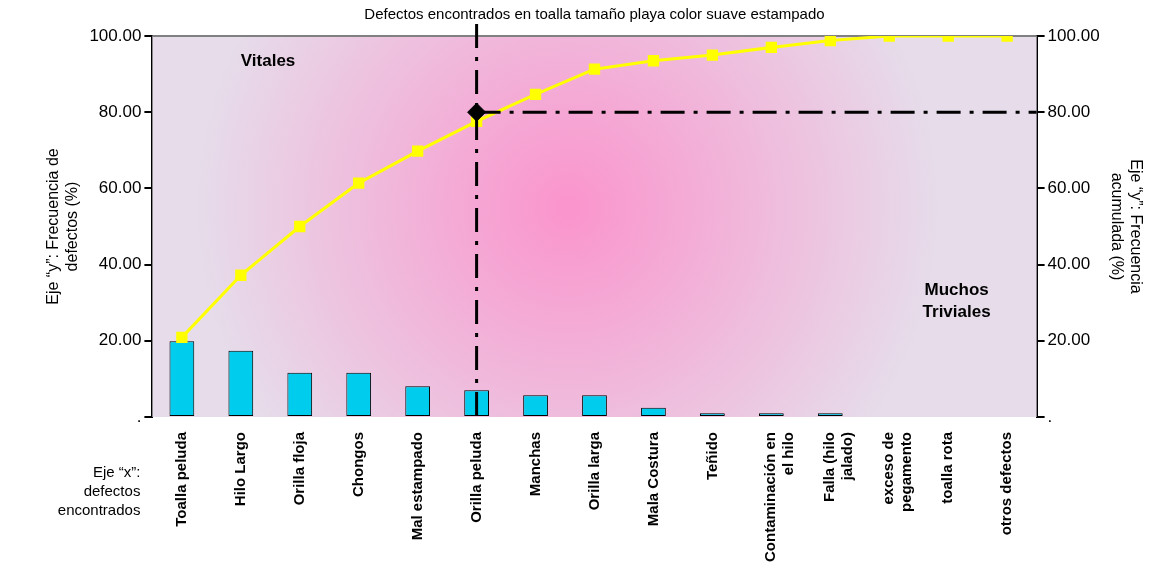 Image resolution: width=1159 pixels, height=569 pixels. I want to click on y2-tick-label: 100.00, so click(1073, 35).